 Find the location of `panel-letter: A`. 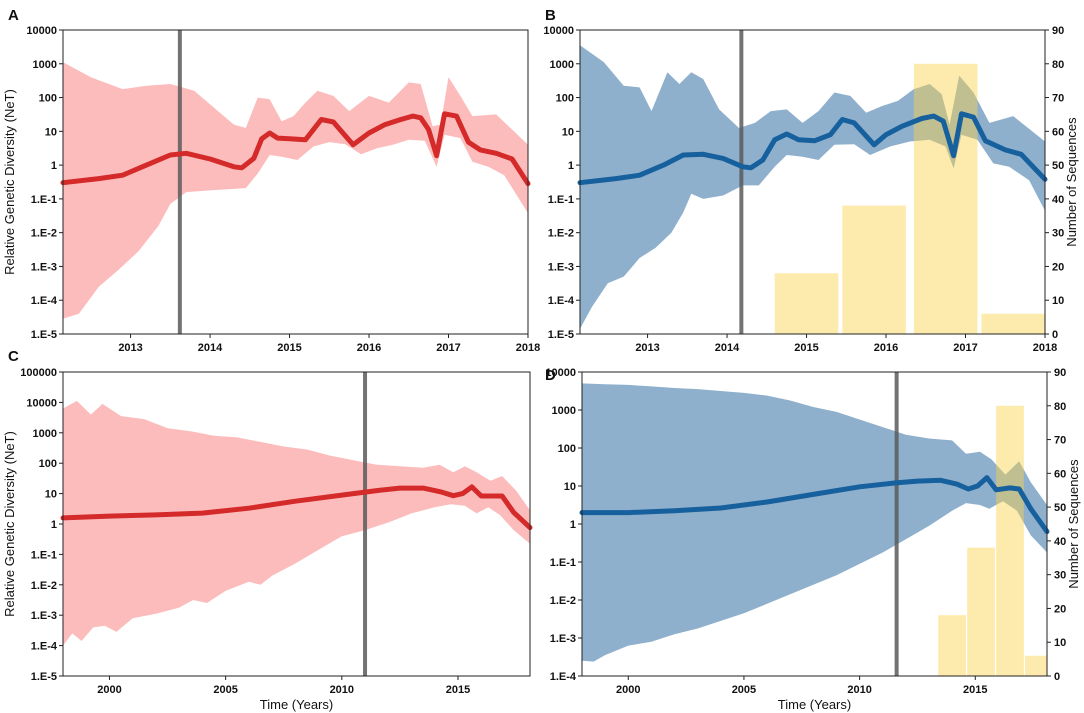

panel-letter: A is located at coordinates (13, 15).